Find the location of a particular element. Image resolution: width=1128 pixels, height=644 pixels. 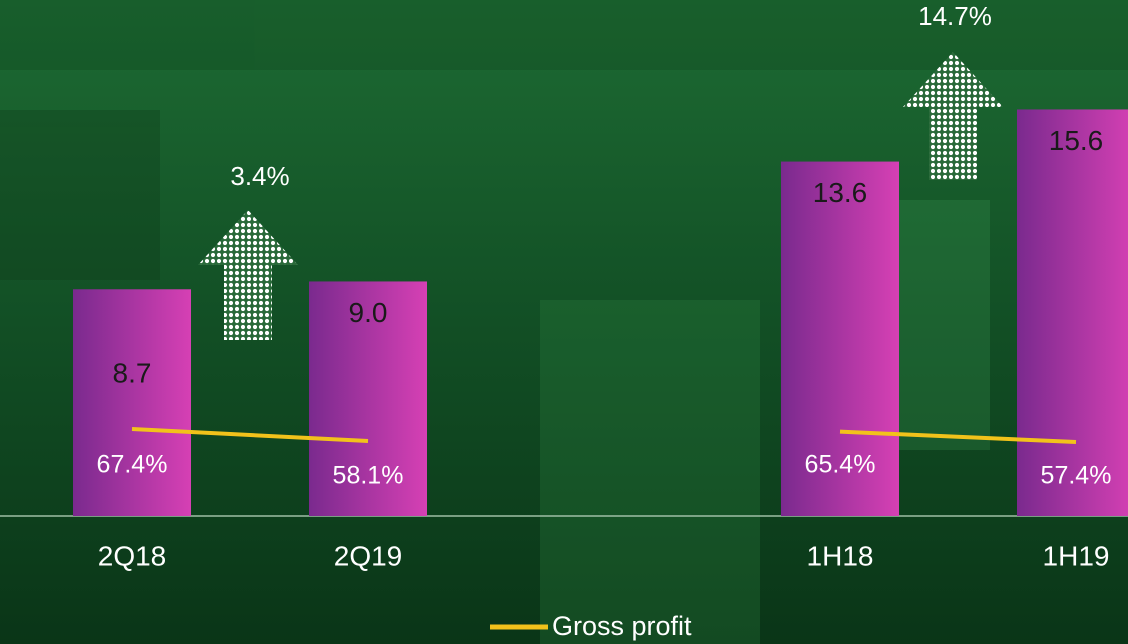

bar-value-label: 15.6 is located at coordinates (1076, 140).